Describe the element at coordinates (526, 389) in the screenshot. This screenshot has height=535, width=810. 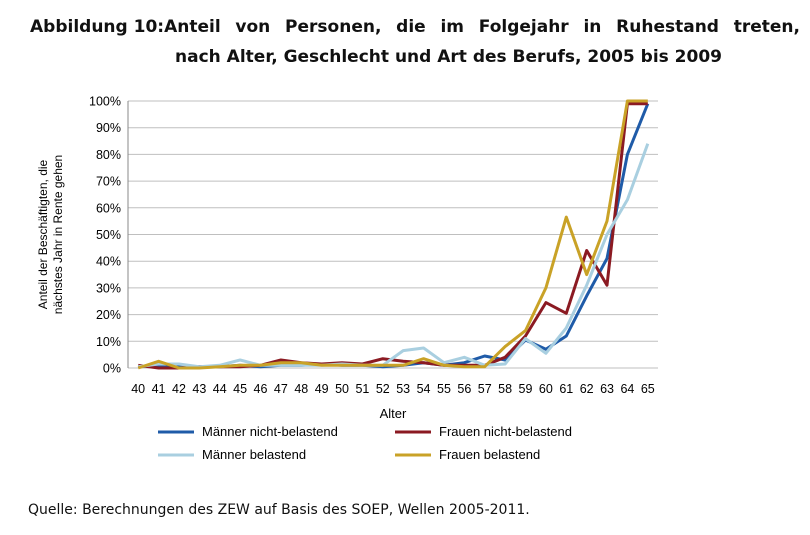
I see `x-tick-label: 59` at that location.